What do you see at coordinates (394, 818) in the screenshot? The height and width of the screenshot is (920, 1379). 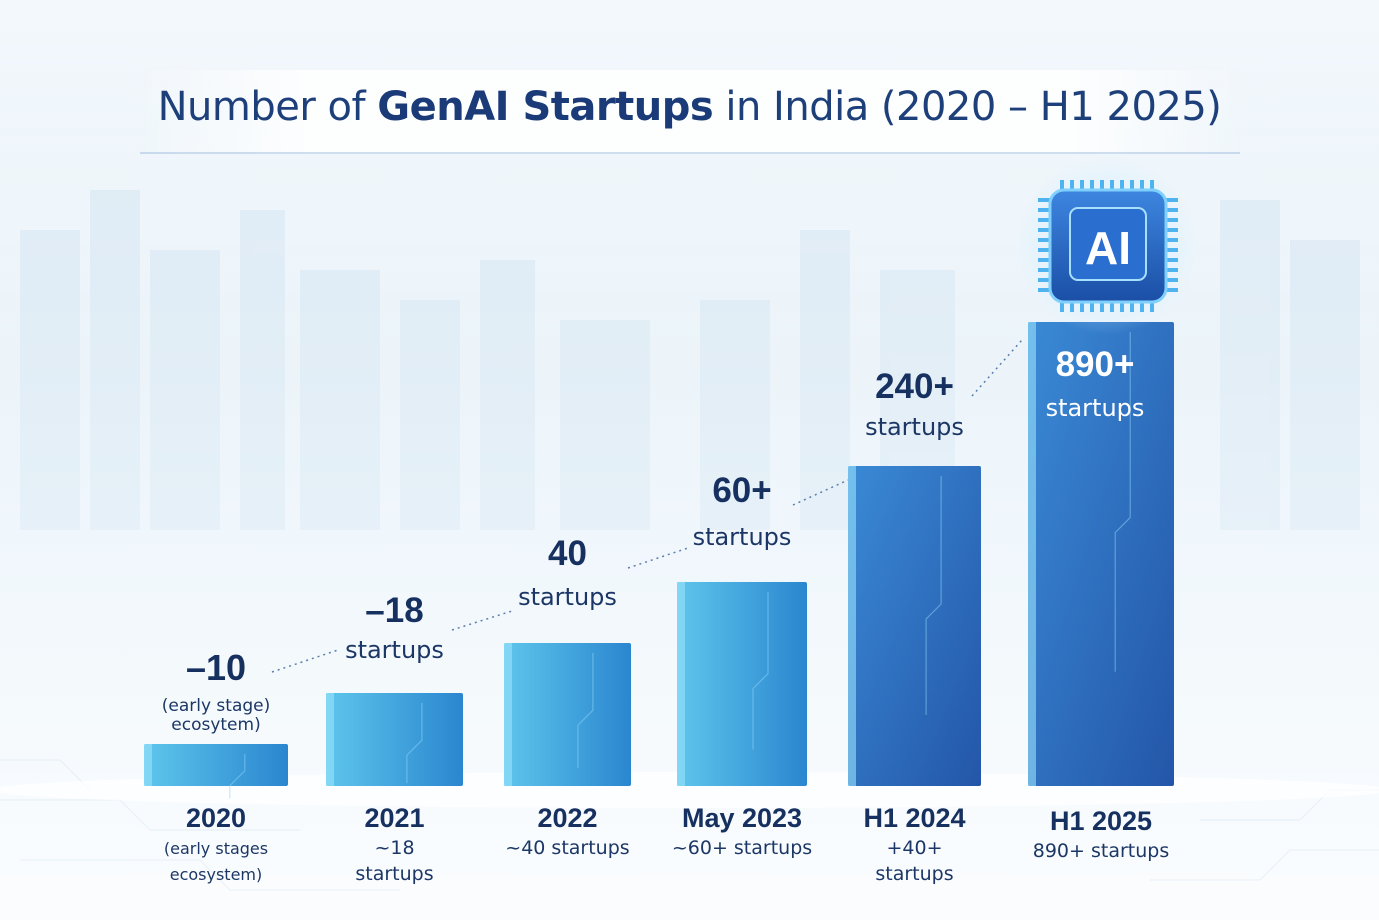 I see `category-label-2021: 2021` at bounding box center [394, 818].